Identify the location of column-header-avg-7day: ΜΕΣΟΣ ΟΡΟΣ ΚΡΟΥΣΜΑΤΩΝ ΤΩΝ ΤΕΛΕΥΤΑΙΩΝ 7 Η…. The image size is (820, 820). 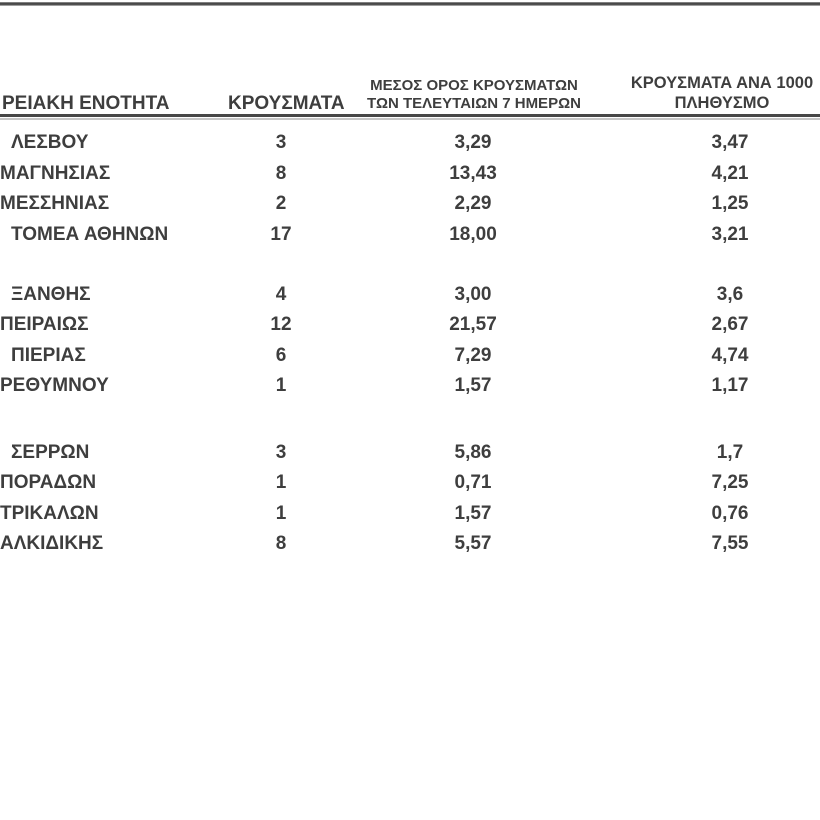
(474, 95).